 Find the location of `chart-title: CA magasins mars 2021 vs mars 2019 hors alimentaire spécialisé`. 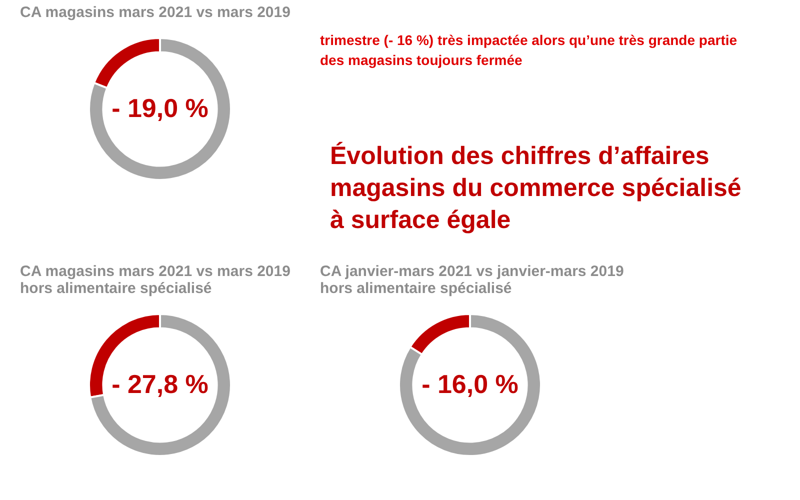

chart-title: CA magasins mars 2021 vs mars 2019 hors alimentaire spécialisé is located at coordinates (155, 280).